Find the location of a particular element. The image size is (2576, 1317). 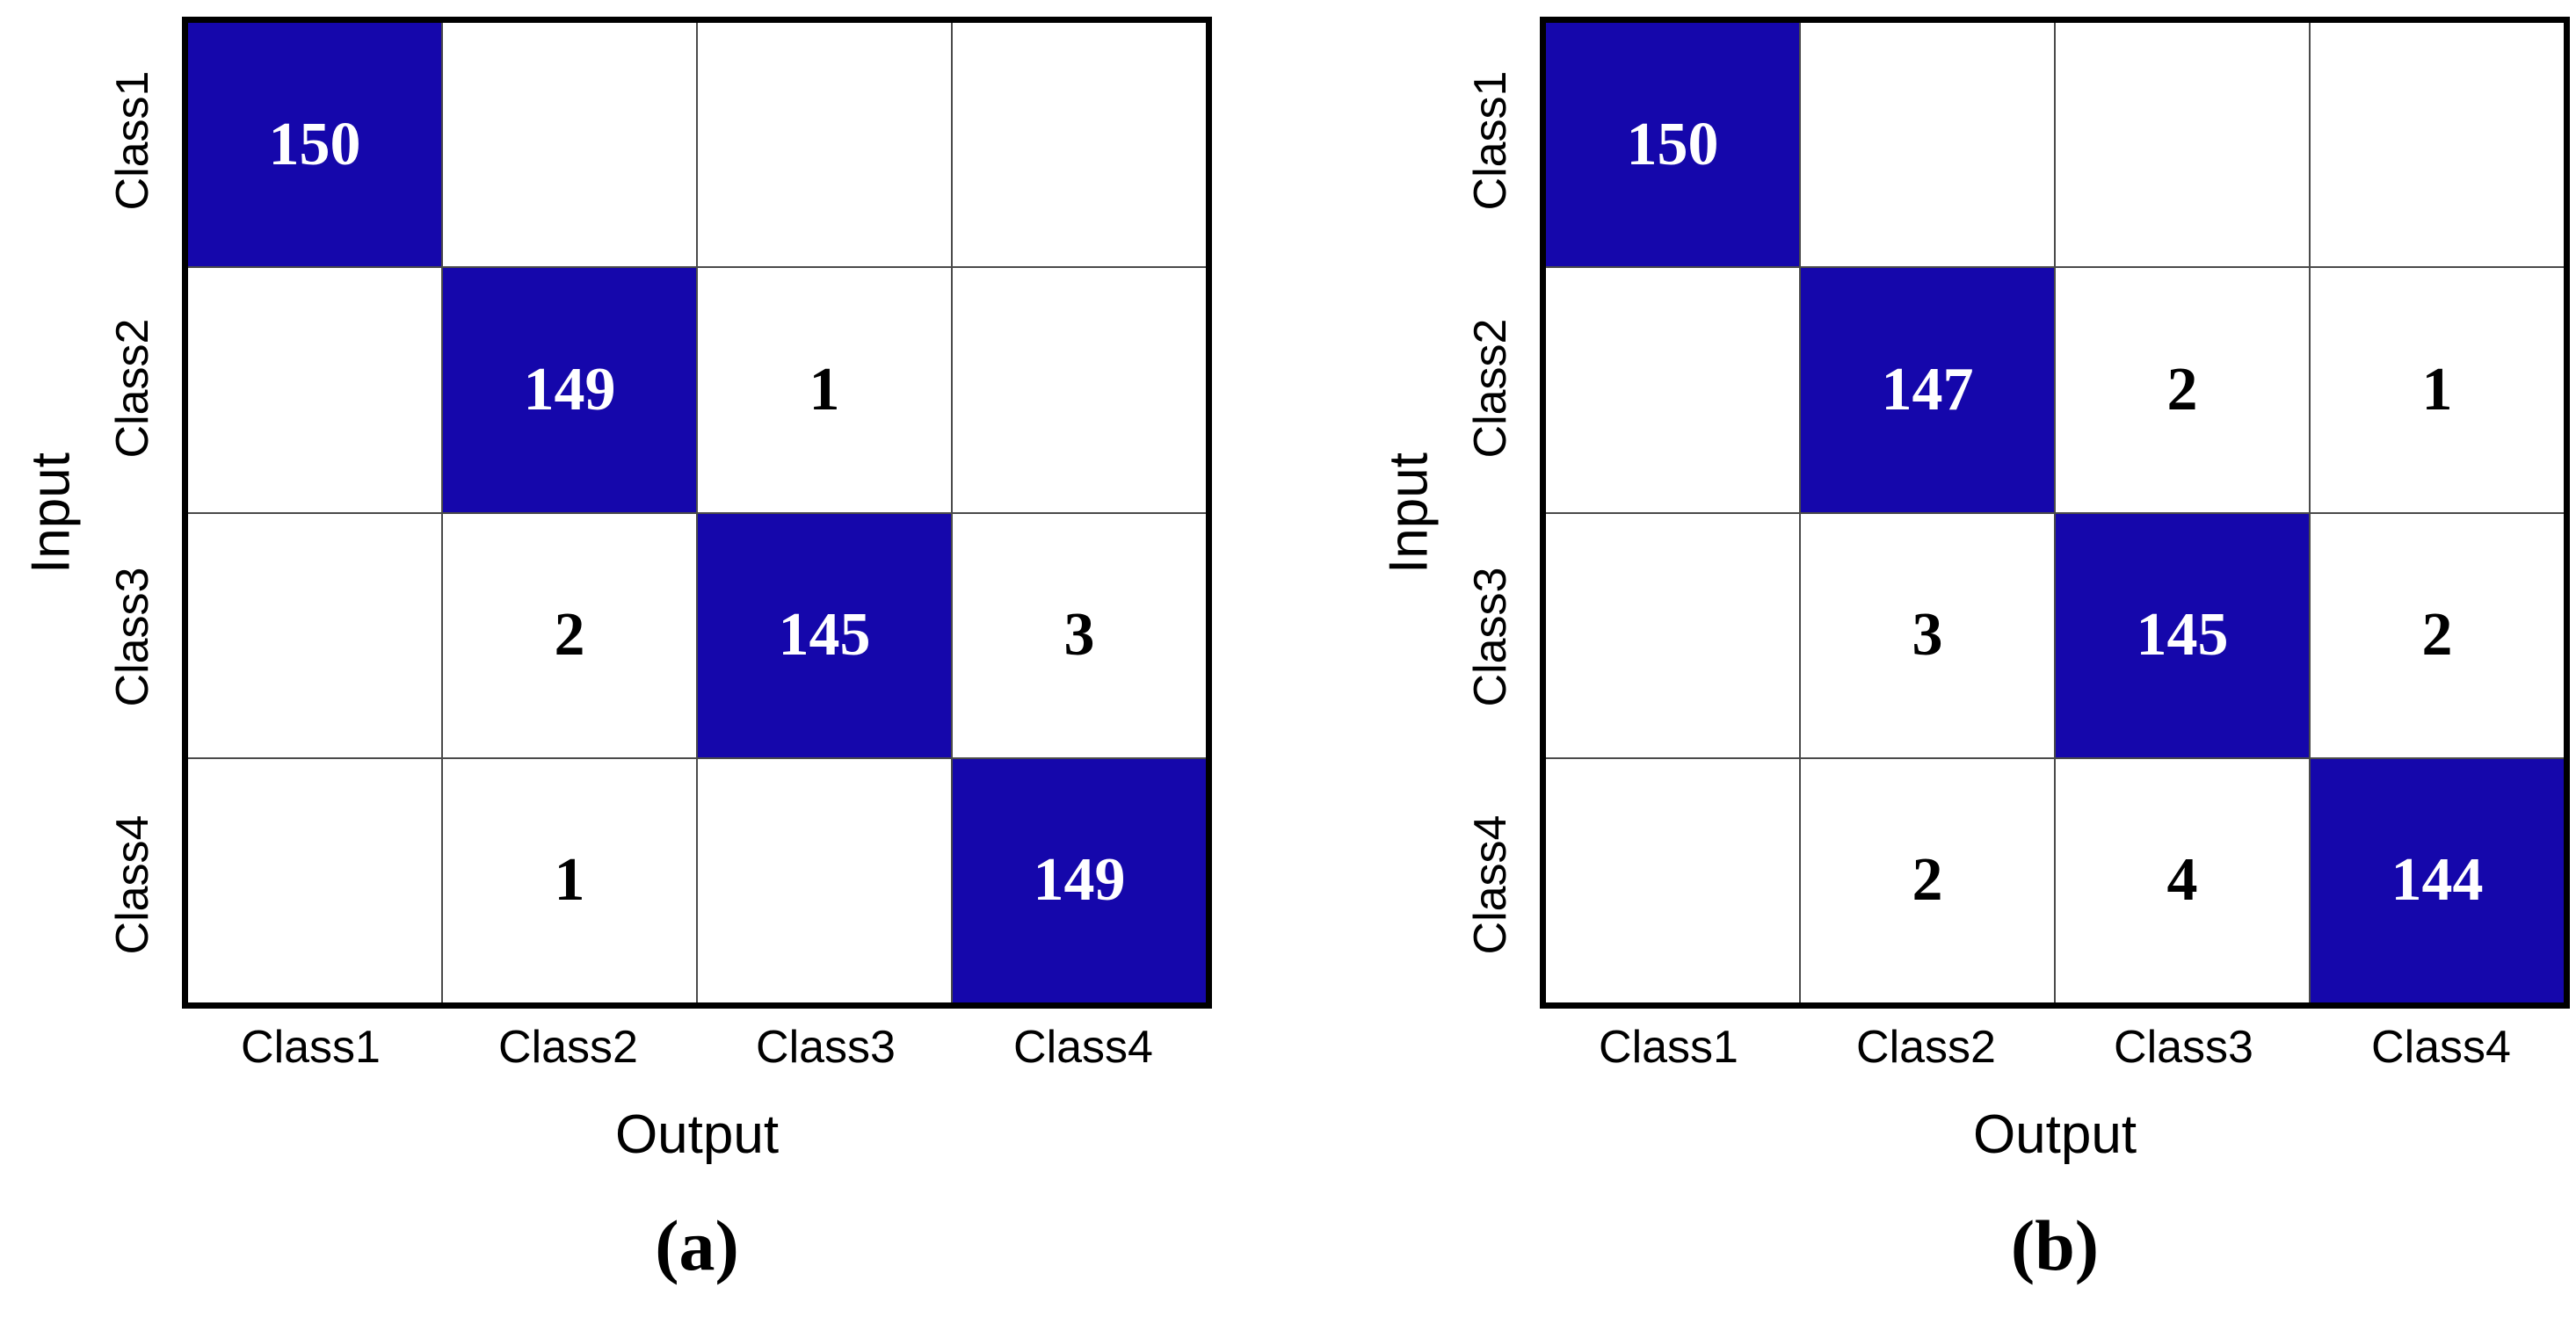

y-axis-title-column-b: Input is located at coordinates (1408, 513).